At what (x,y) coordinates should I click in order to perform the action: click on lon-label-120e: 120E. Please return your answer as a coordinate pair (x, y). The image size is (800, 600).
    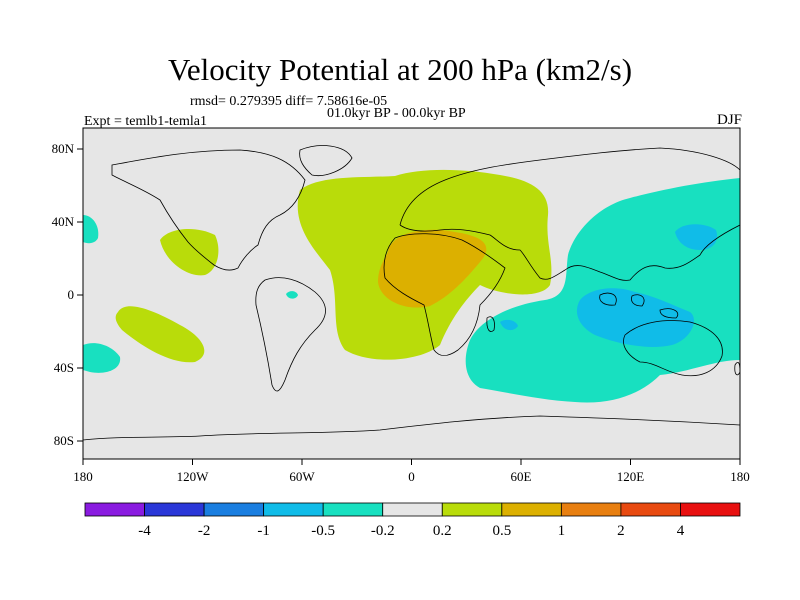
    Looking at the image, I should click on (631, 476).